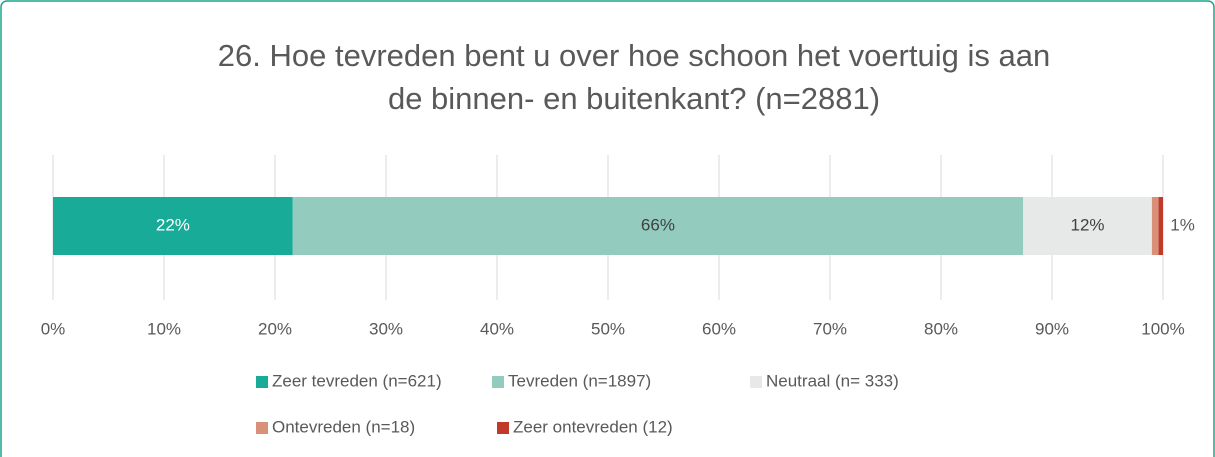  I want to click on data-label: 12%, so click(1088, 224).